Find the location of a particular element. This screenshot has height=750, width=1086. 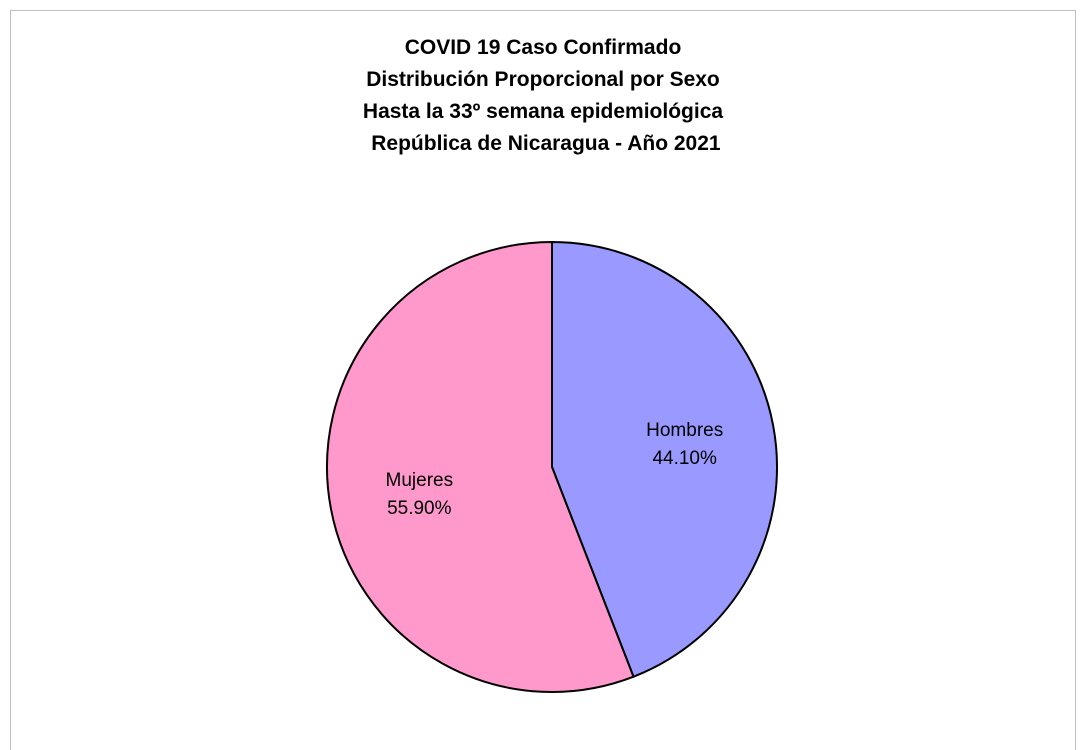

slice-label-name-hombres: Hombres is located at coordinates (684, 430).